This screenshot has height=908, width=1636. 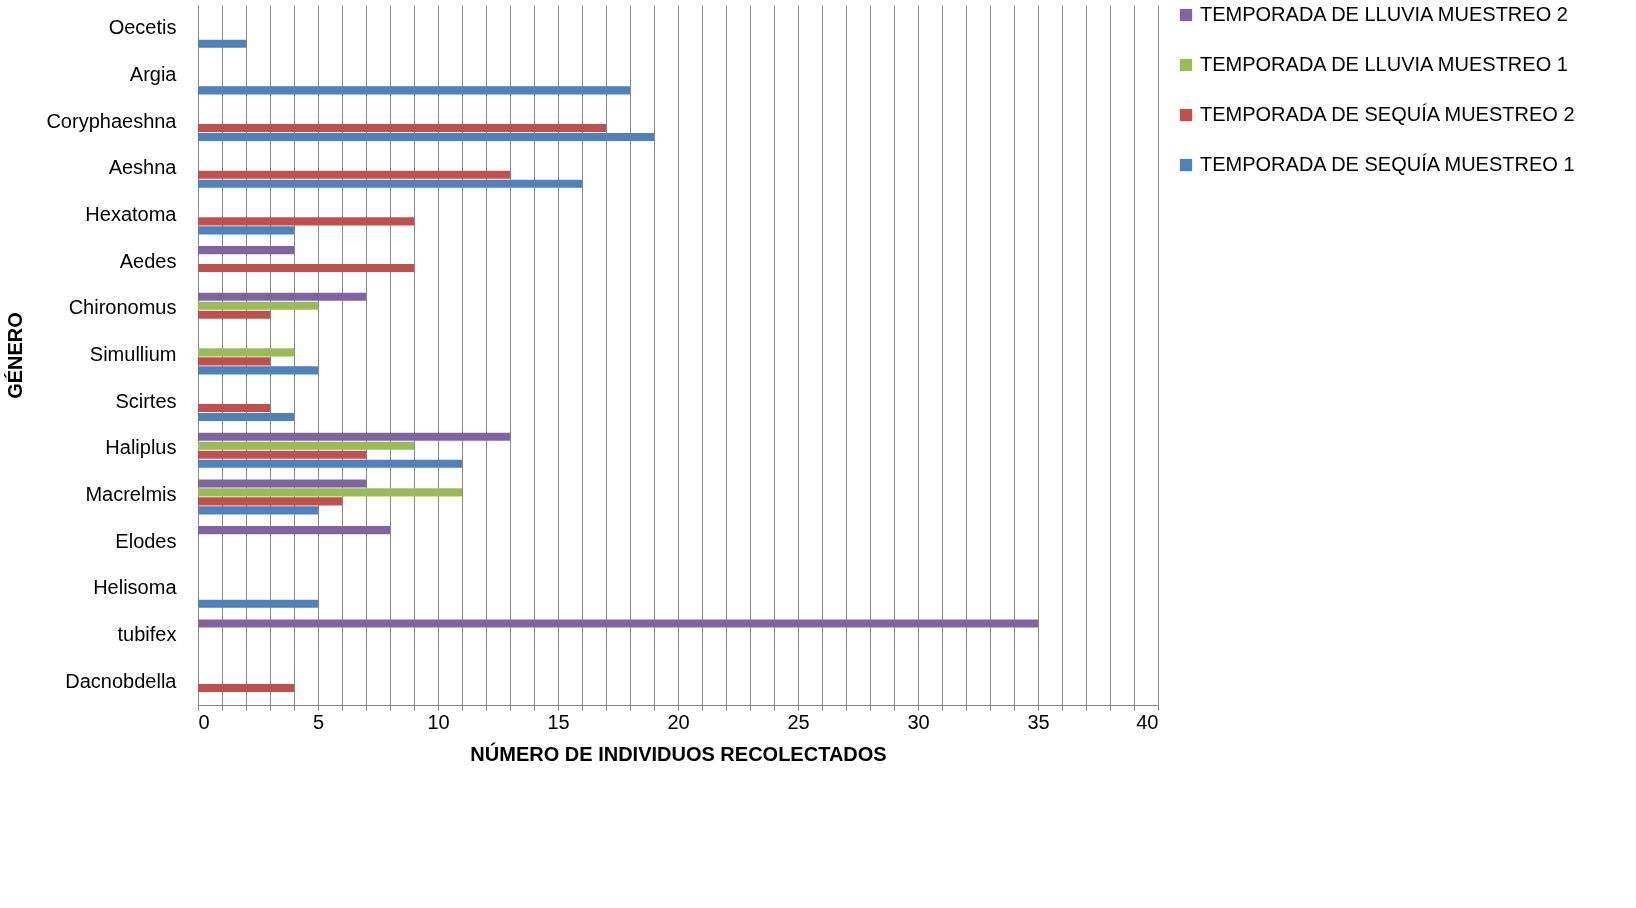 I want to click on x-tick-label: 40, so click(x=1147, y=721).